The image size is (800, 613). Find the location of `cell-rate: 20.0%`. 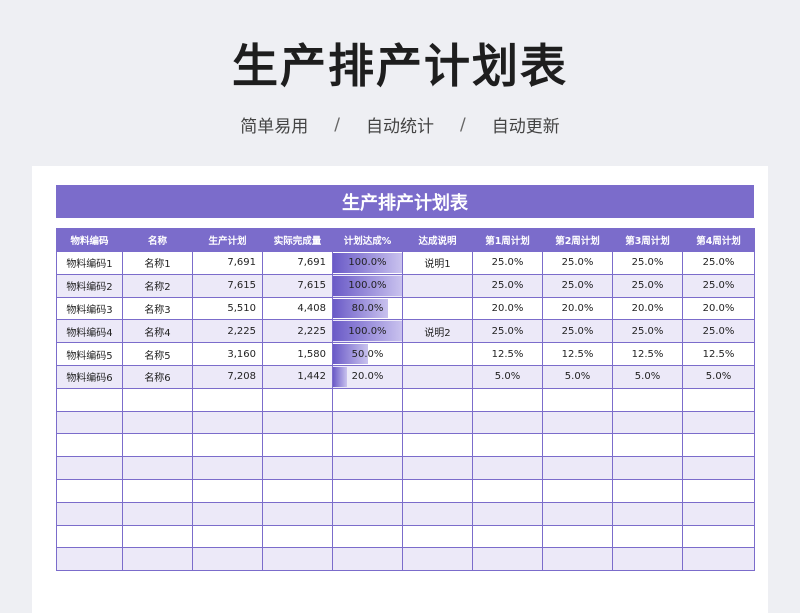

cell-rate: 20.0% is located at coordinates (367, 376).